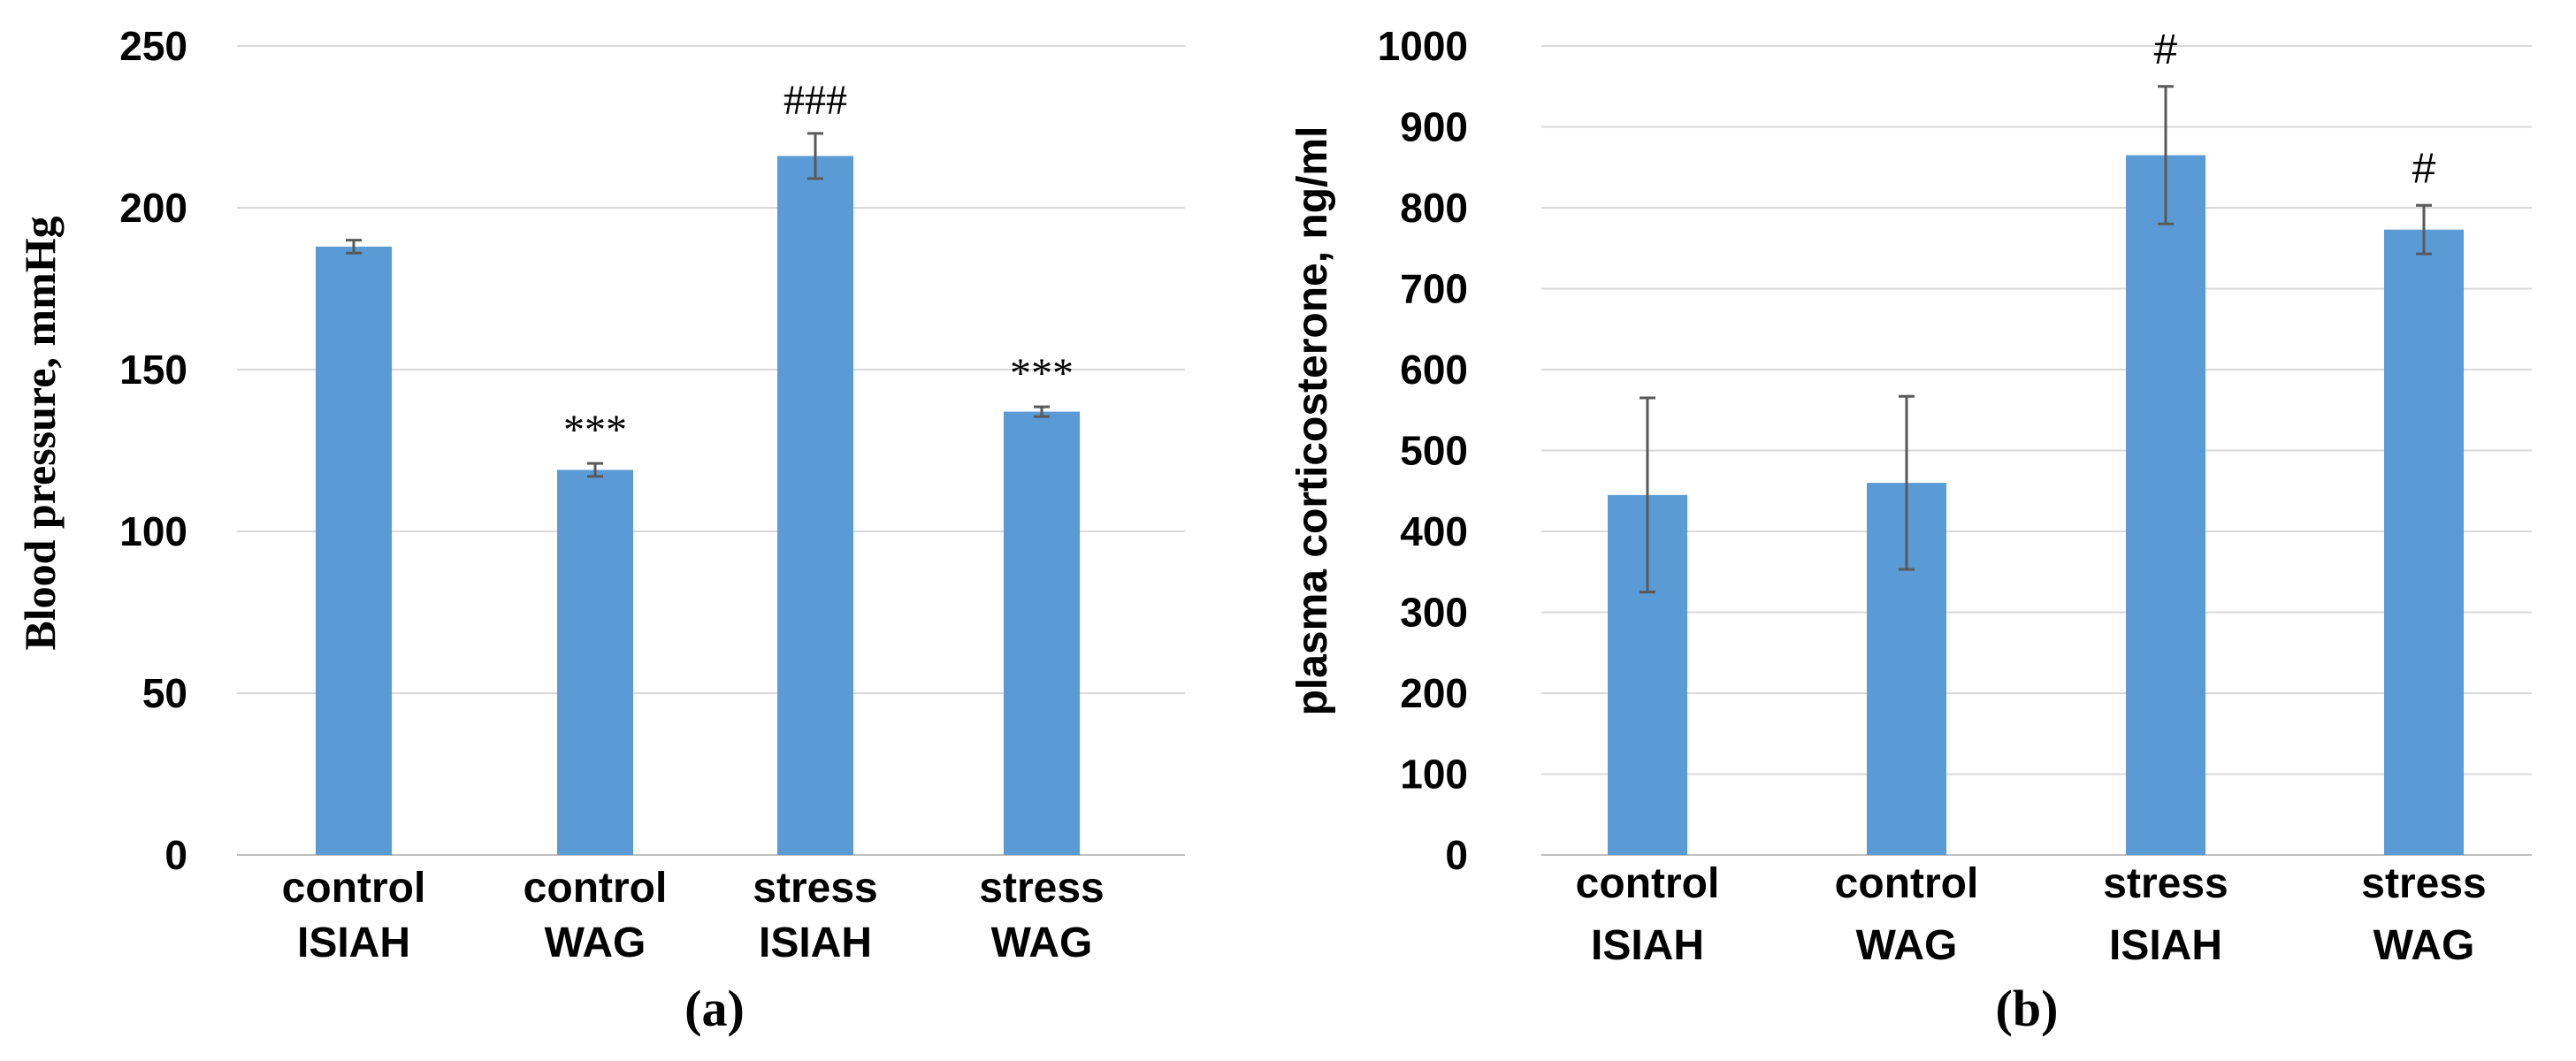  Describe the element at coordinates (2036, 339) in the screenshot. I see `error-bars-b` at that location.